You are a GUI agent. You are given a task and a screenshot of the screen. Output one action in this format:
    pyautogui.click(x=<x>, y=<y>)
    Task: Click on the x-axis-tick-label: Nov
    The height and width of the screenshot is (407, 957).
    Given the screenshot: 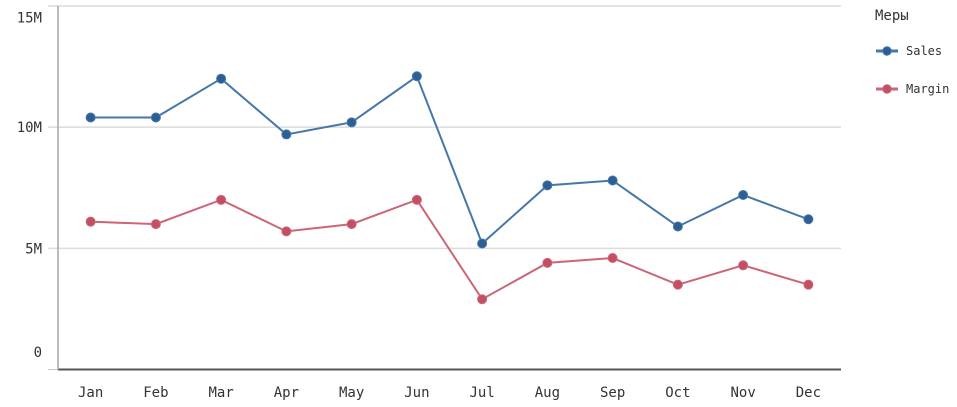 What is the action you would take?
    pyautogui.click(x=742, y=393)
    